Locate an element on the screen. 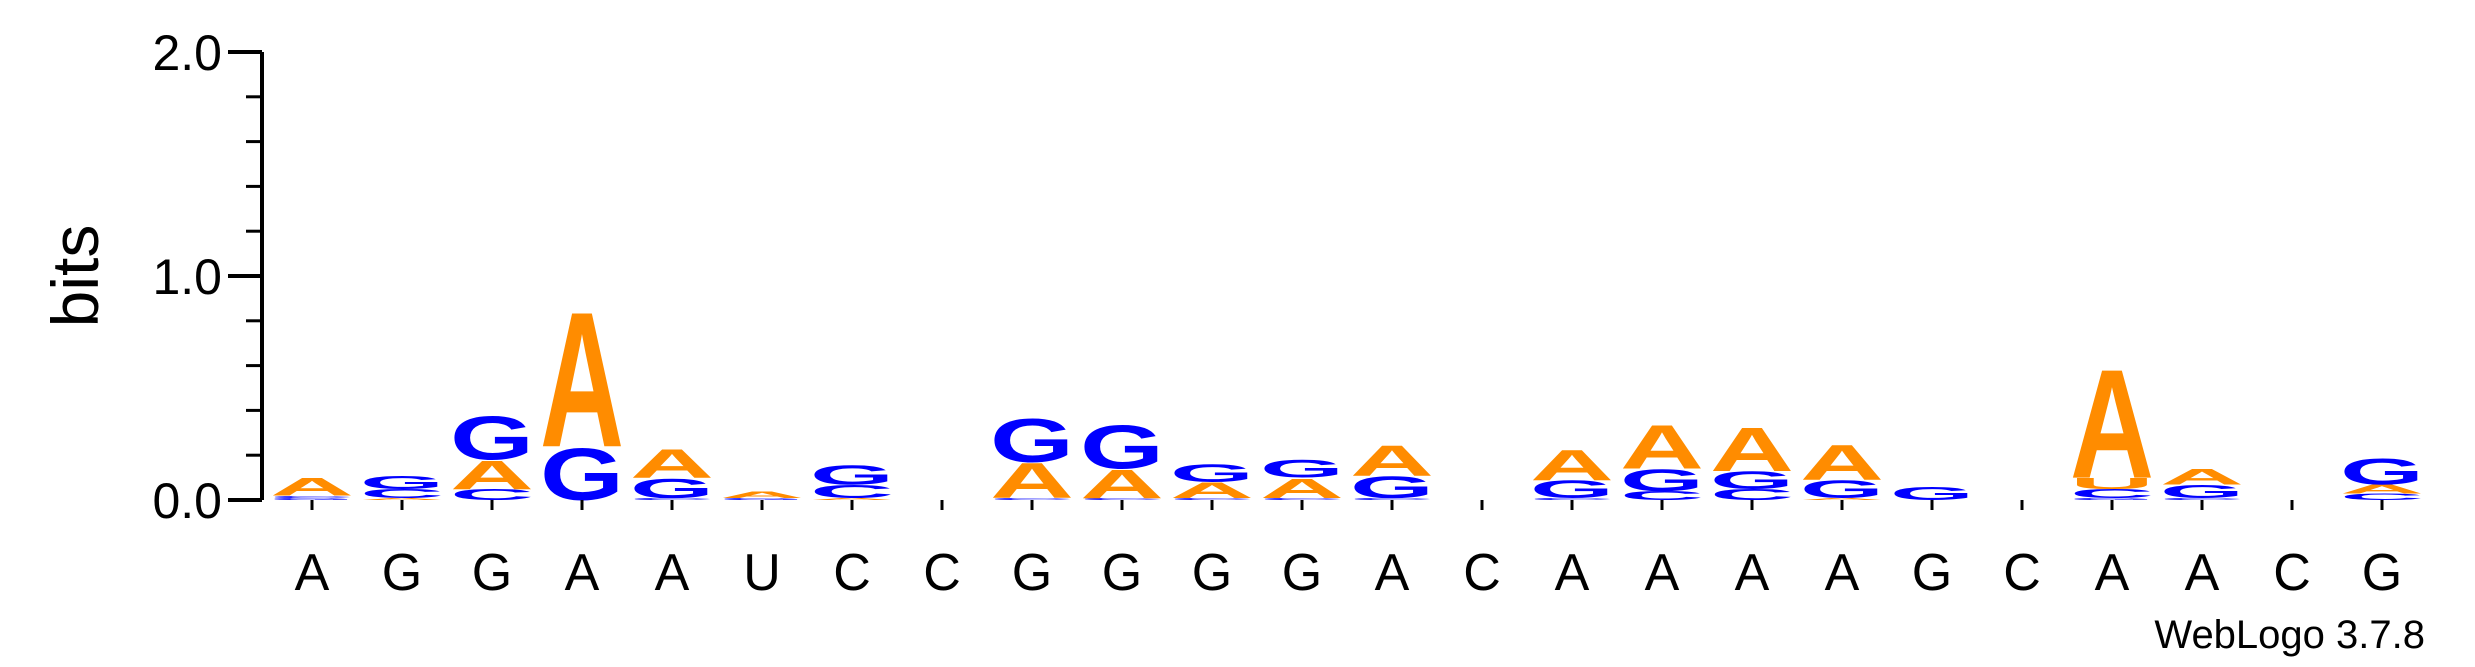 The height and width of the screenshot is (667, 2475). y-axis: 0.0 1.0 2.0 is located at coordinates (208, 277).